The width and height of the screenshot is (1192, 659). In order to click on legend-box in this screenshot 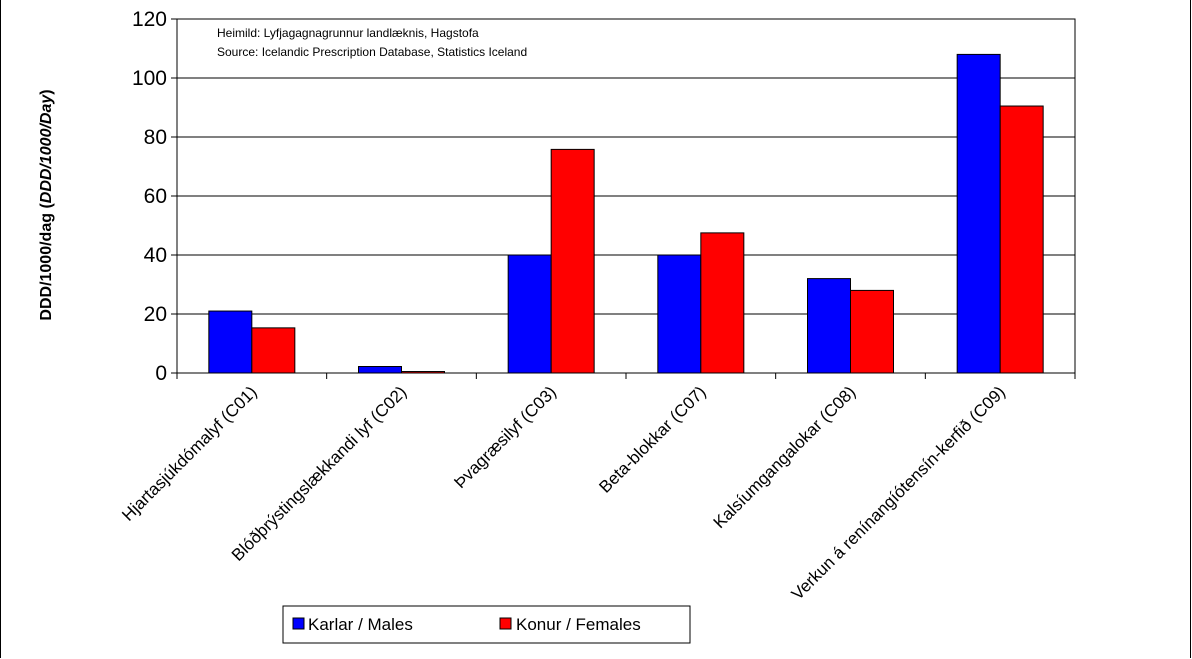, I will do `click(486, 624)`.